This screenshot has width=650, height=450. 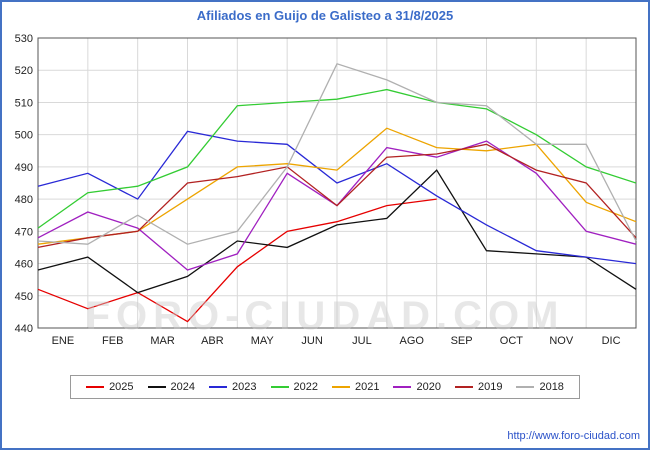 I want to click on x-axis-label: AGO, so click(x=412, y=341).